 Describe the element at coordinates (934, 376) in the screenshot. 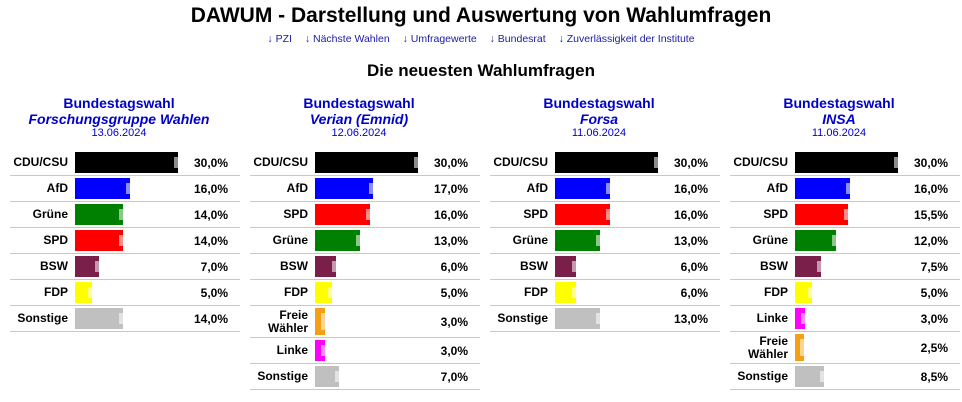

I see `result-value: 8,5%` at that location.